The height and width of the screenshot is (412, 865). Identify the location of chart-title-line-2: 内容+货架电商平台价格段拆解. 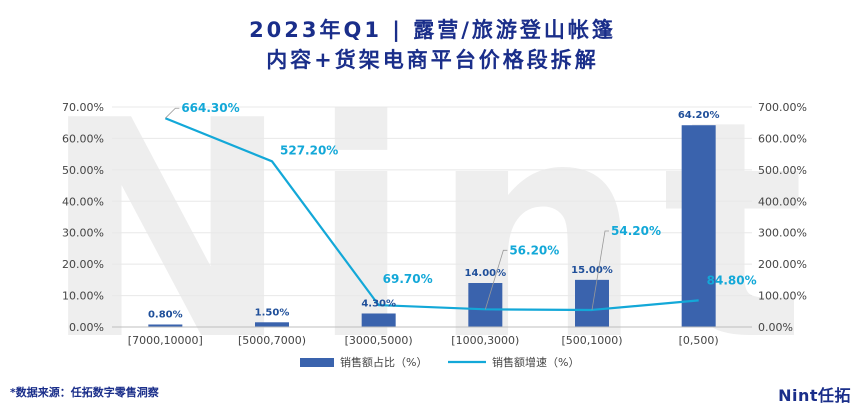
(432, 60).